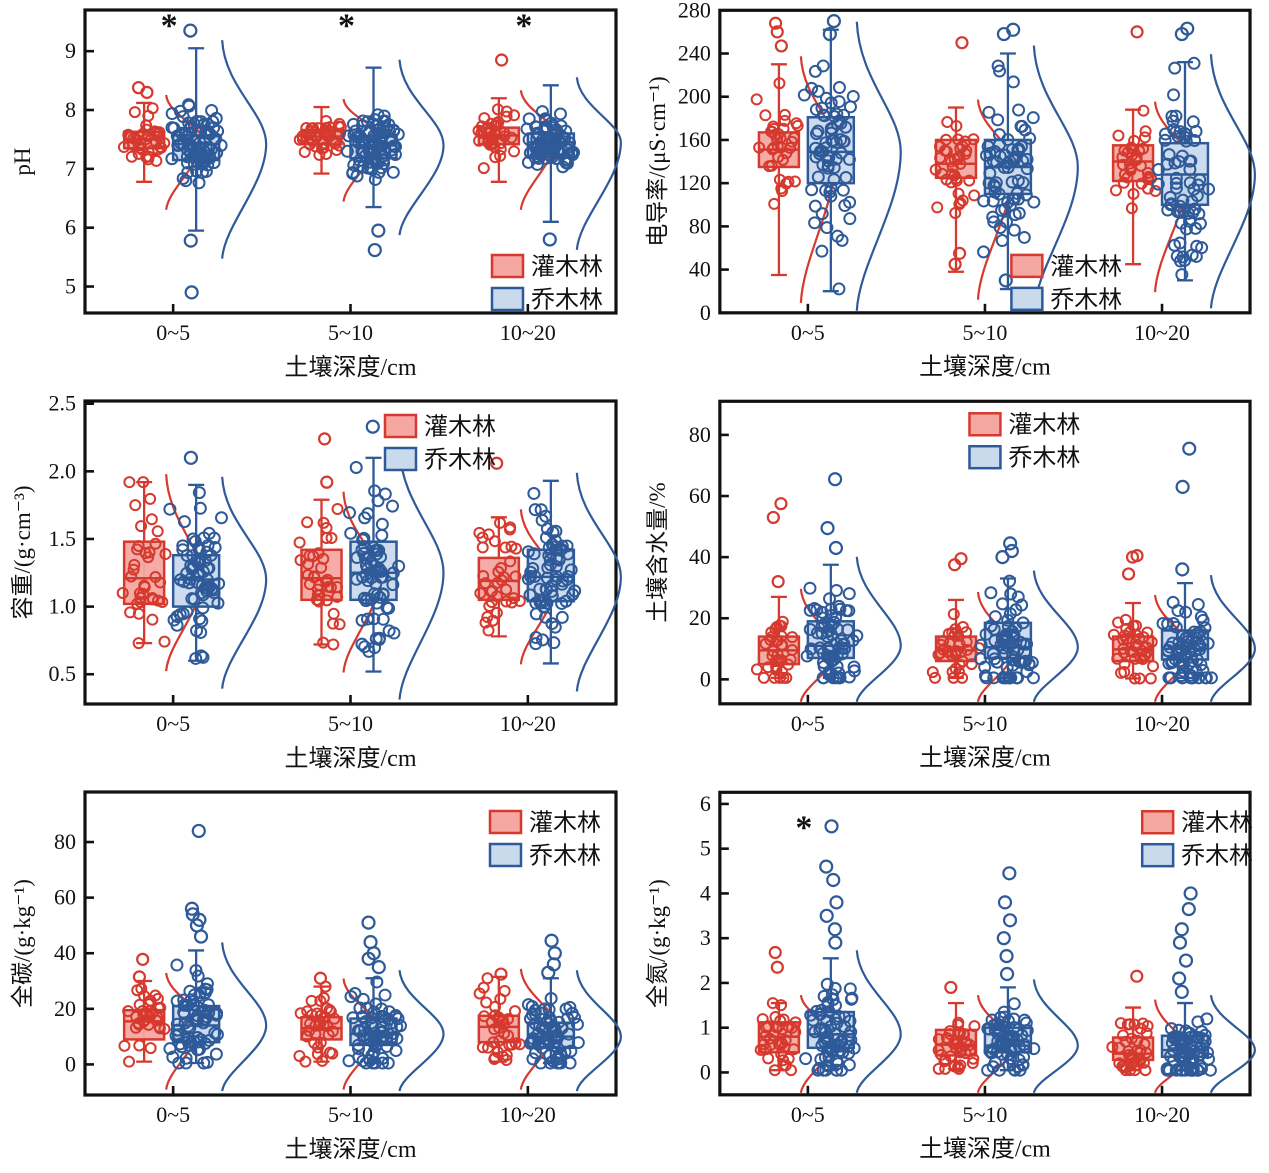  Describe the element at coordinates (700, 495) in the screenshot. I see `y-tick-label: 60` at that location.